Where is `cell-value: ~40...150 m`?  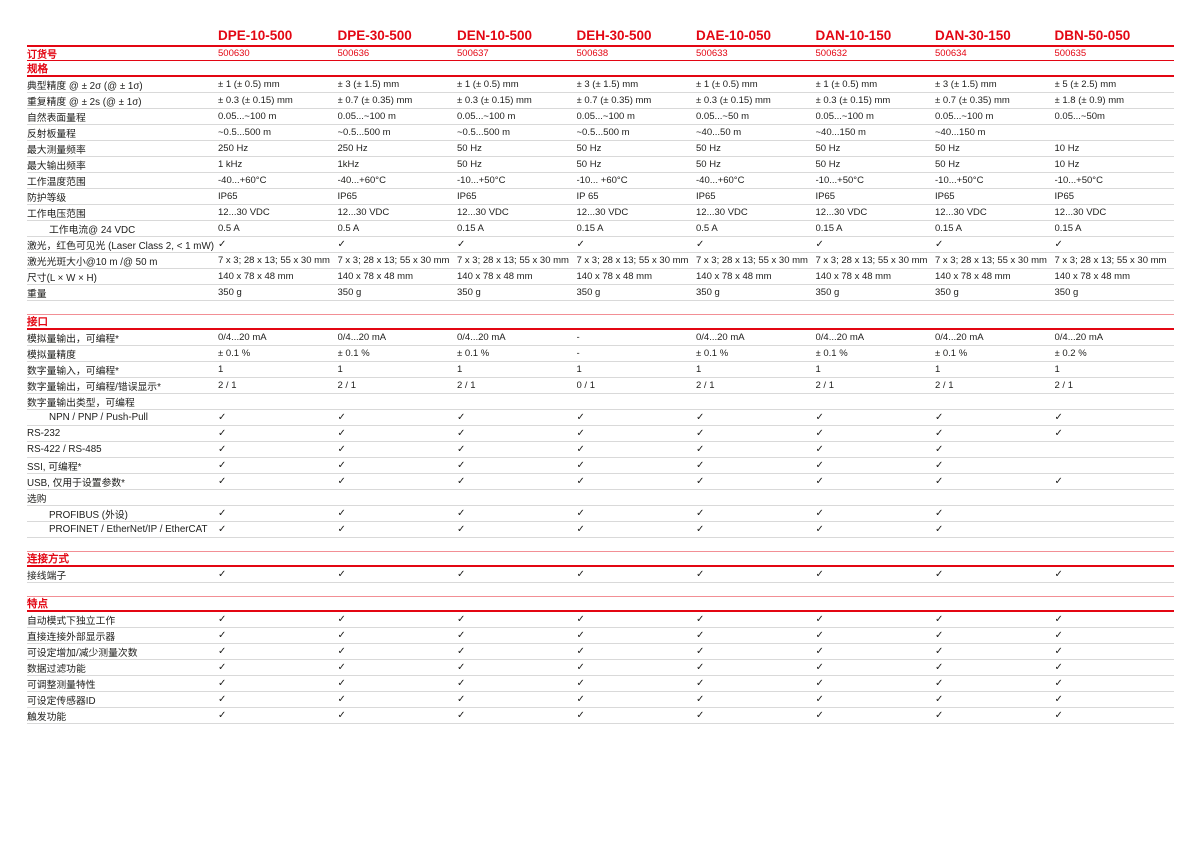 cell-value: ~40...150 m is located at coordinates (840, 132).